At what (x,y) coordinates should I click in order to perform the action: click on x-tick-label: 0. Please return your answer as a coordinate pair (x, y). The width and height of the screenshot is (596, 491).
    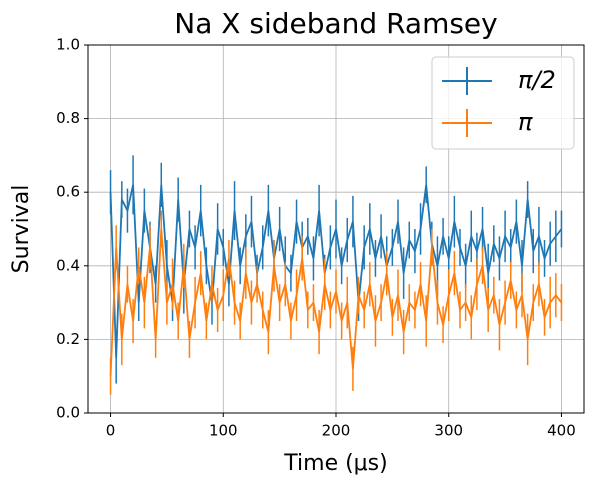
    Looking at the image, I should click on (111, 431).